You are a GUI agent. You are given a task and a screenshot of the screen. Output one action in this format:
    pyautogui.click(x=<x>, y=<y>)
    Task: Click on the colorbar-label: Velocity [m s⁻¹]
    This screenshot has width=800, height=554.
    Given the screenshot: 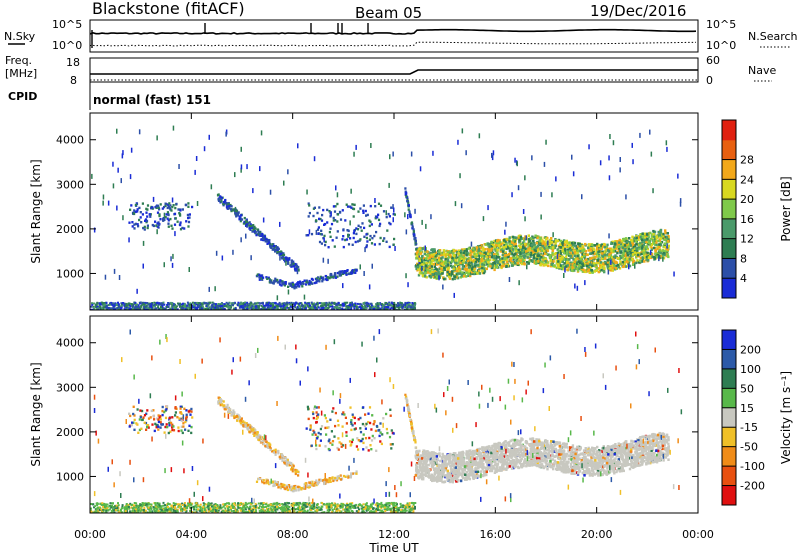 What is the action you would take?
    pyautogui.click(x=786, y=417)
    